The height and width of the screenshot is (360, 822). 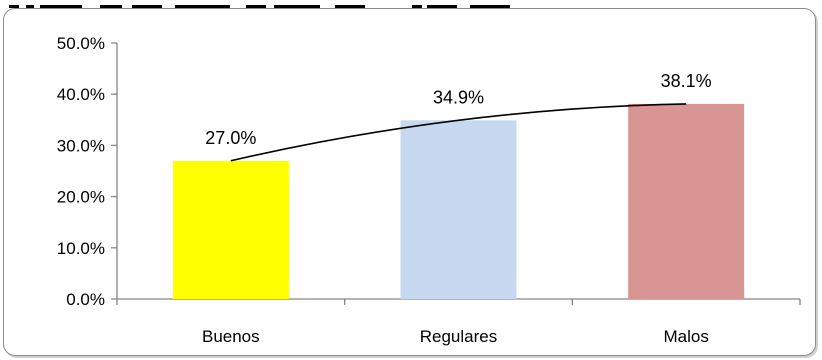 I want to click on data-labels: 27.0% 34.9% 38.1%, so click(x=458, y=109).